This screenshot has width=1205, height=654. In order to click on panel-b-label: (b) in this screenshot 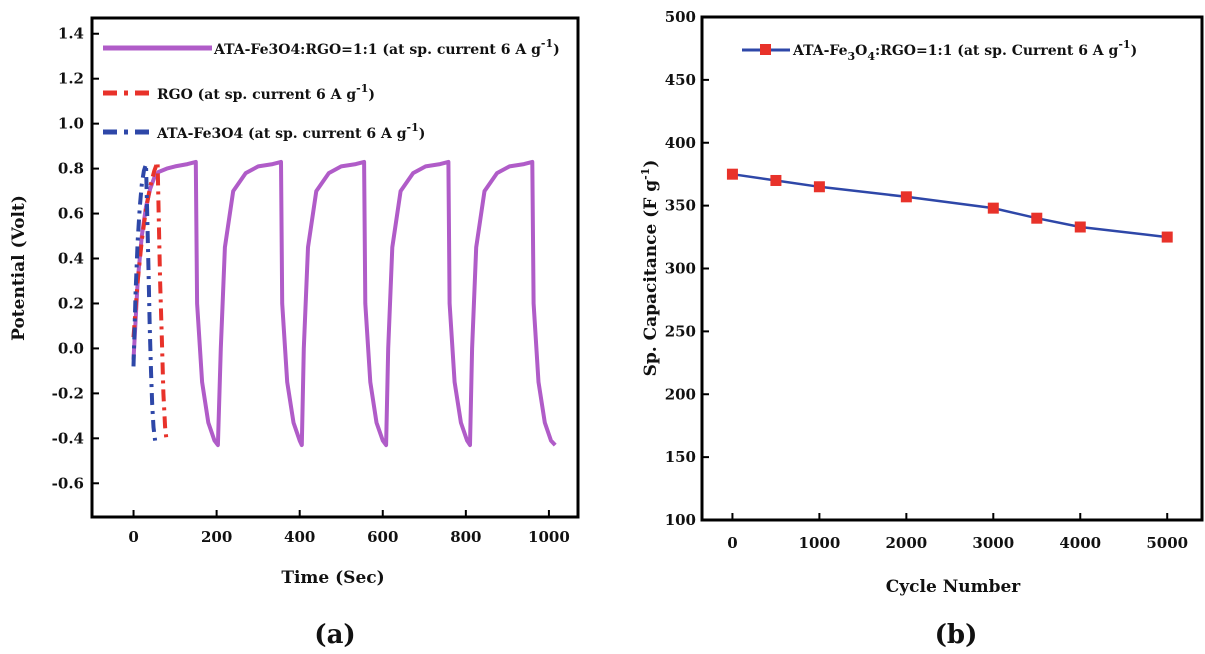, I will do `click(956, 635)`.